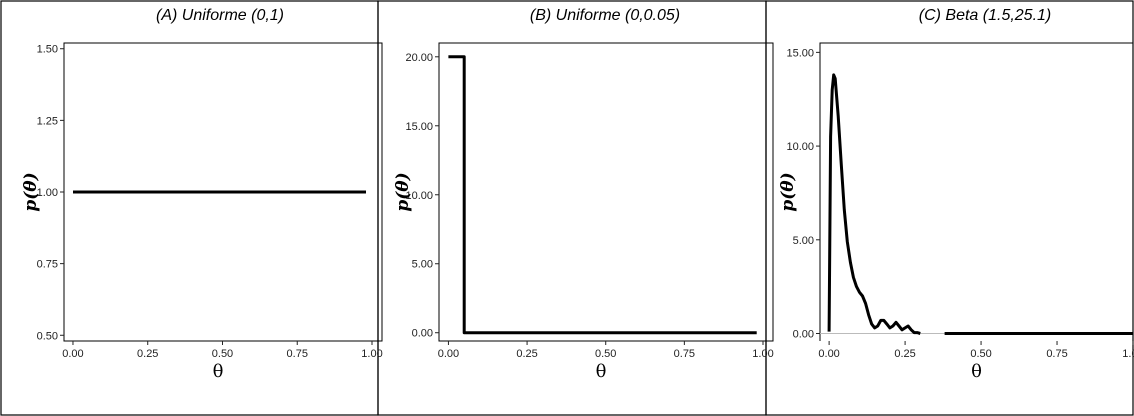 This screenshot has height=416, width=1134. What do you see at coordinates (526, 354) in the screenshot?
I see `panel-b-x-tick-label: 0.25` at bounding box center [526, 354].